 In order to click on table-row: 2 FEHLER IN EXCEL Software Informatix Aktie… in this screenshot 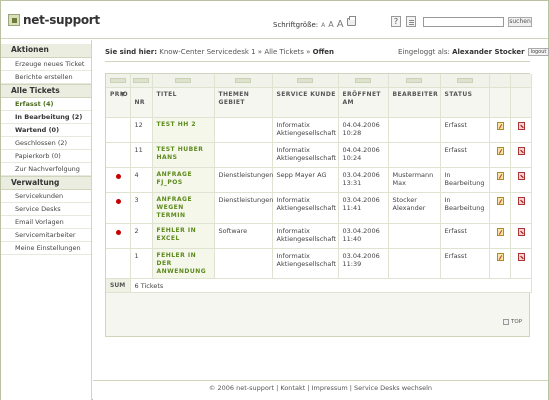, I will do `click(319, 236)`.